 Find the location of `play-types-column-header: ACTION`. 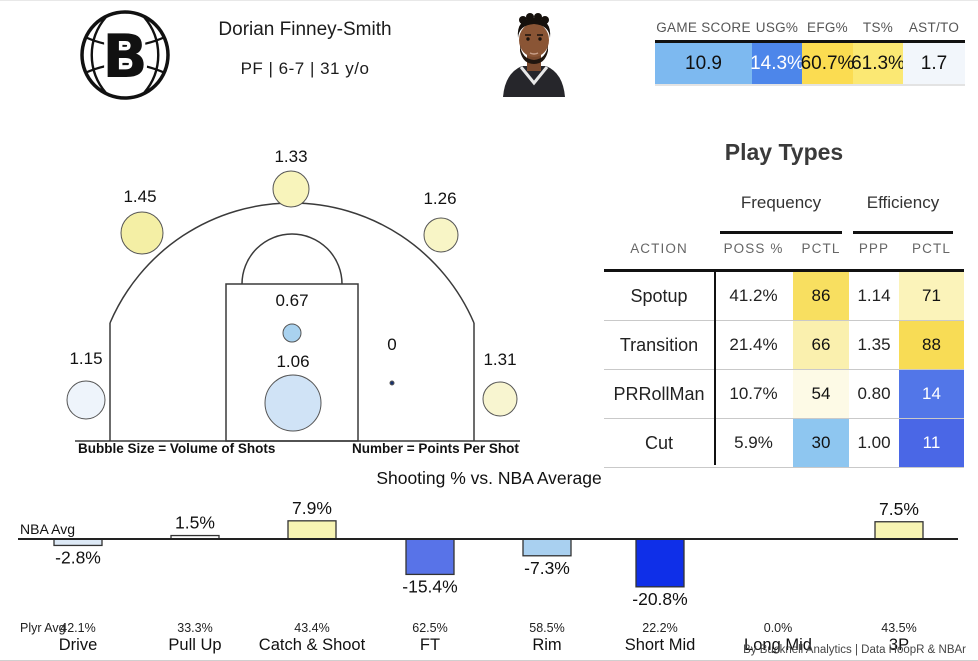

play-types-column-header: ACTION is located at coordinates (659, 248).